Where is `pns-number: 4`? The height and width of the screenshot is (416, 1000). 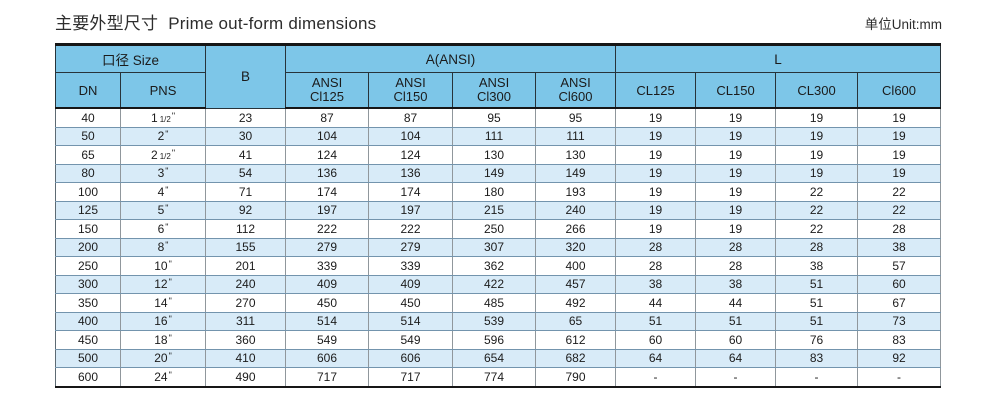 pns-number: 4 is located at coordinates (161, 191).